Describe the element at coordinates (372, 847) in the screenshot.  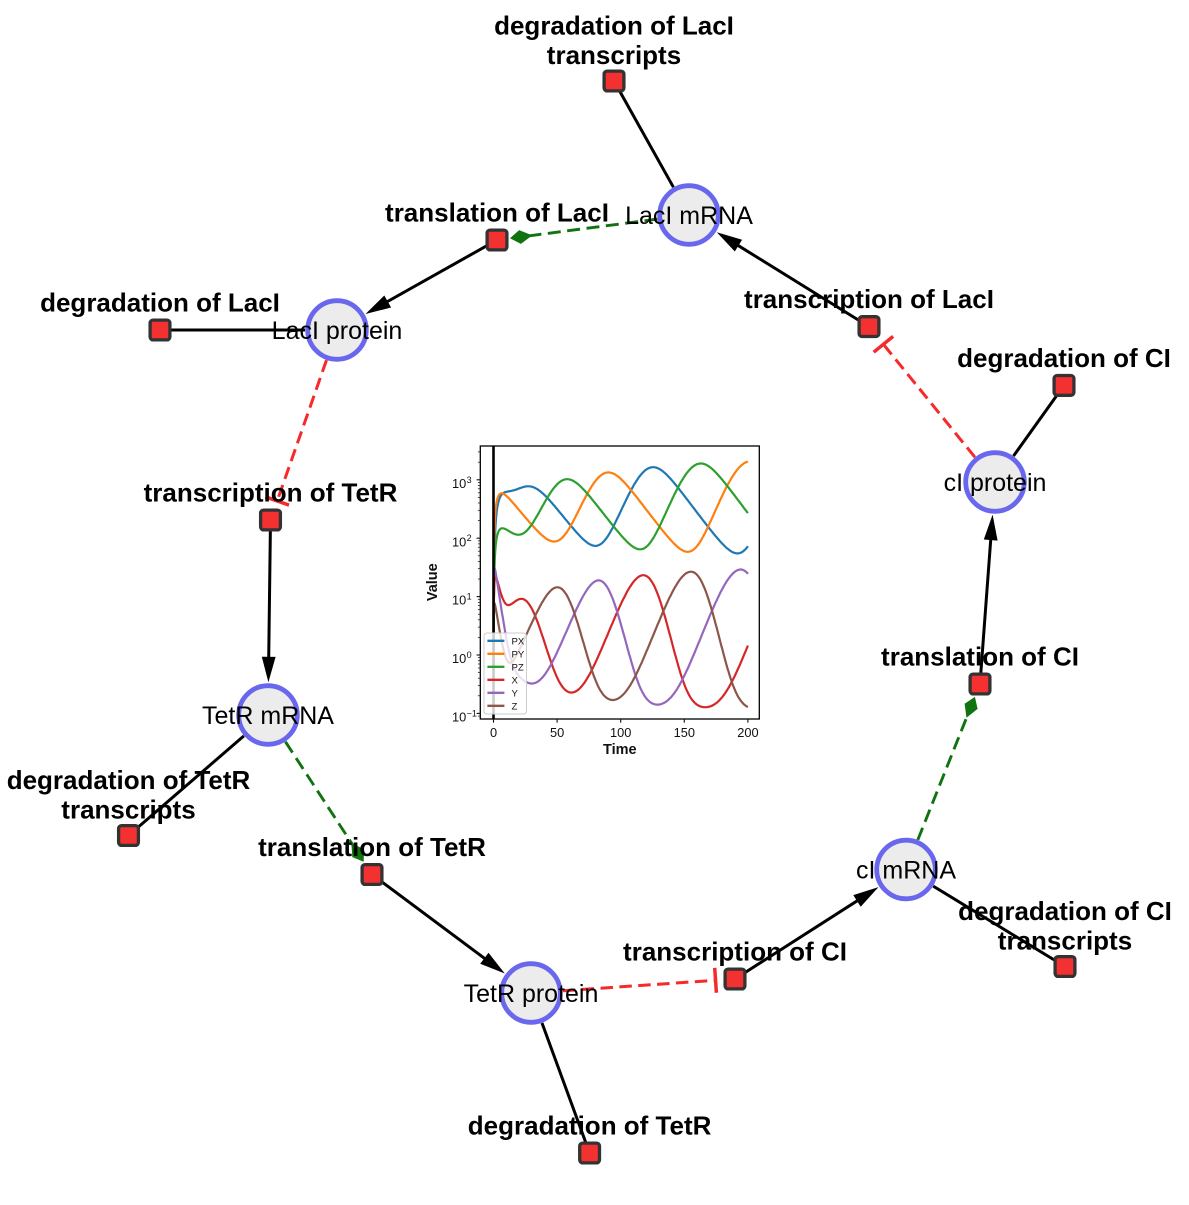
I see `svg-text: translation of TetR` at that location.